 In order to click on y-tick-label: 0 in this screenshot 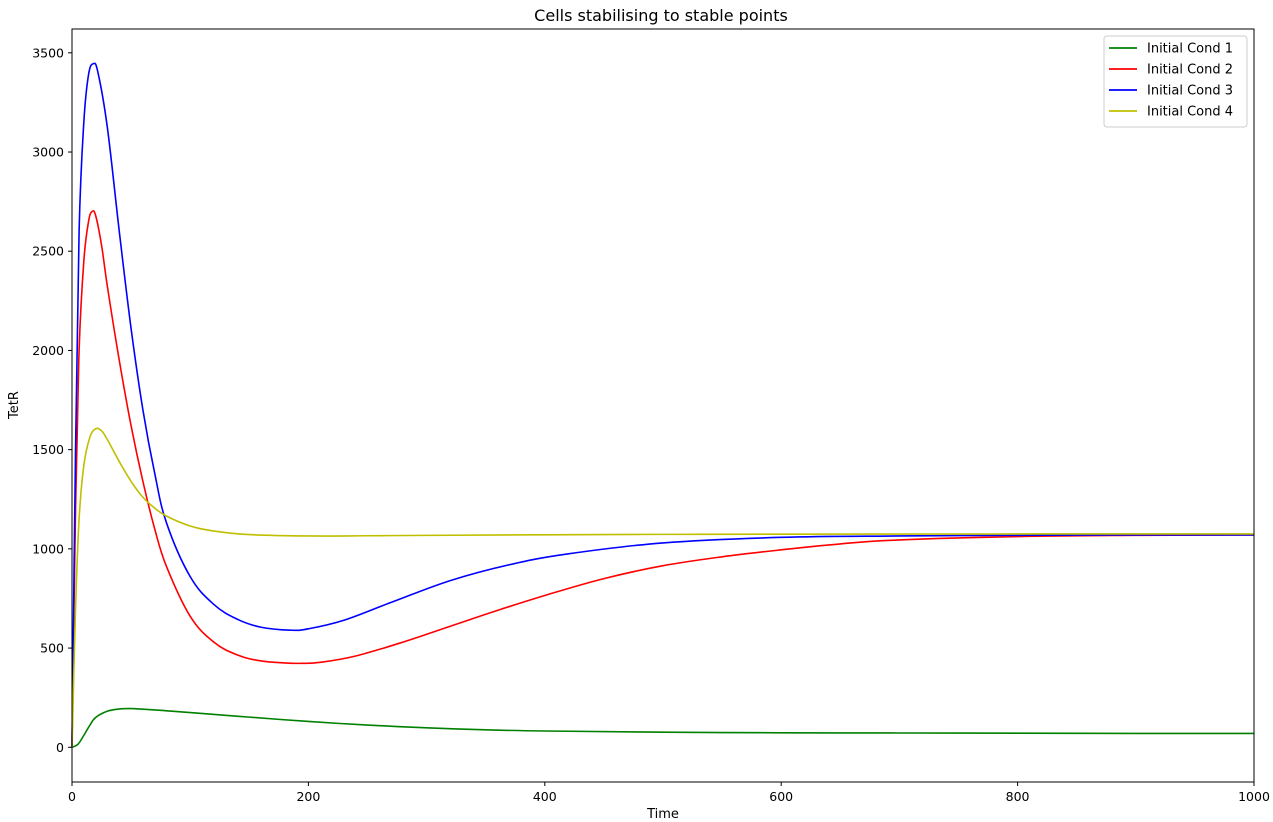, I will do `click(60, 747)`.